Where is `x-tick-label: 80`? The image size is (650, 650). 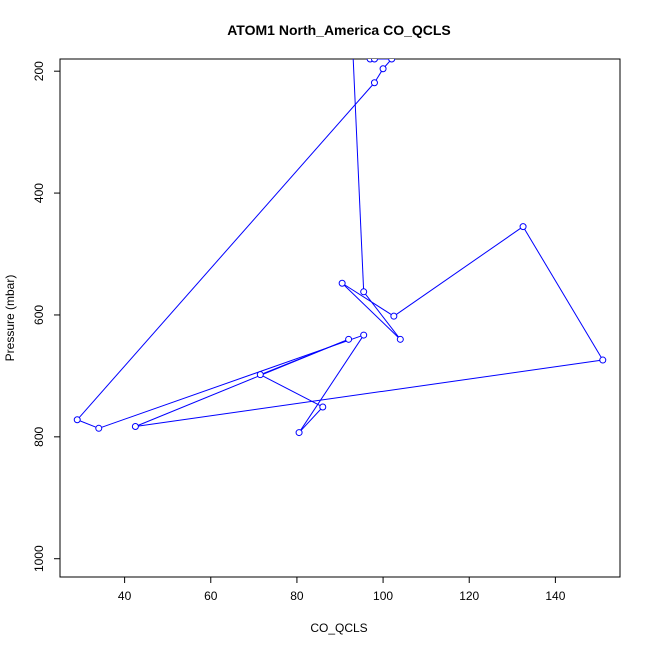
x-tick-label: 80 is located at coordinates (297, 596).